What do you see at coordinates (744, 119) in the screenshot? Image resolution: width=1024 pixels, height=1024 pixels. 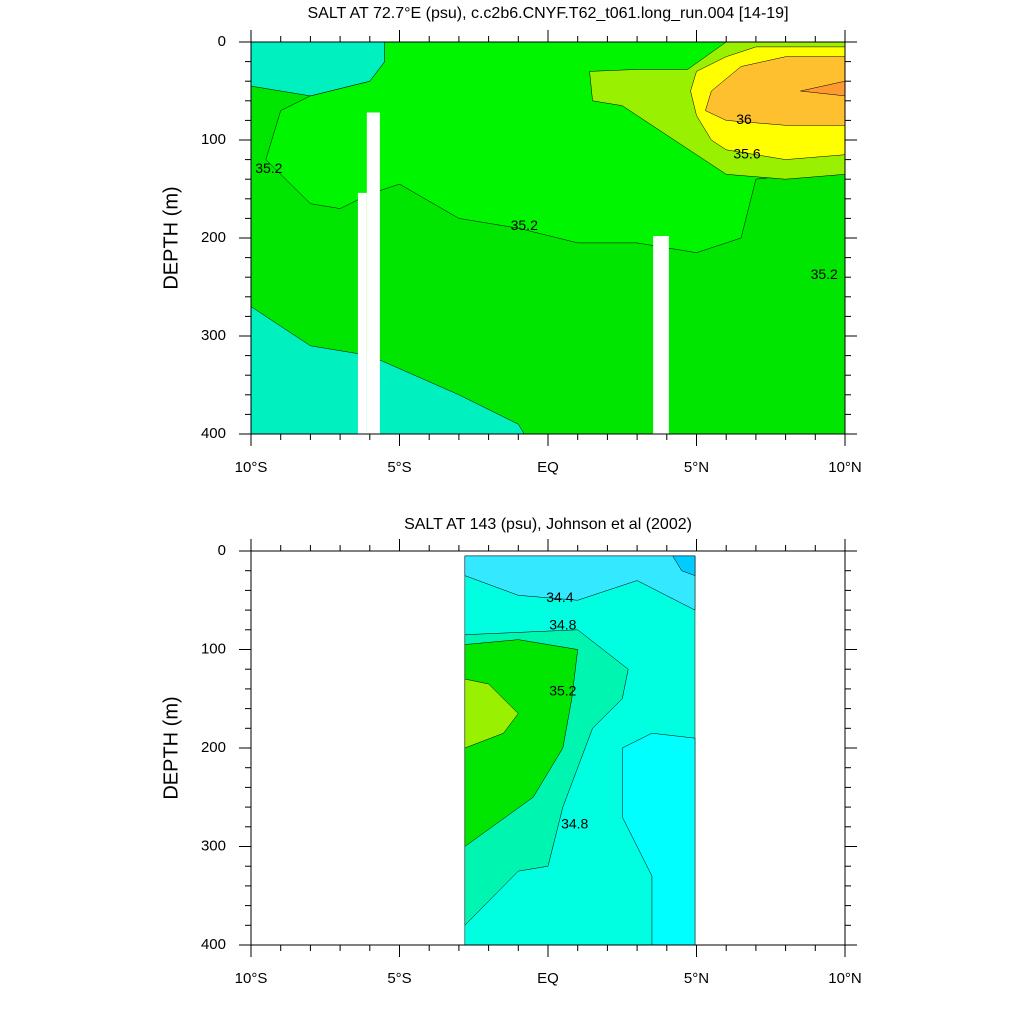 I see `contour-label: 36` at bounding box center [744, 119].